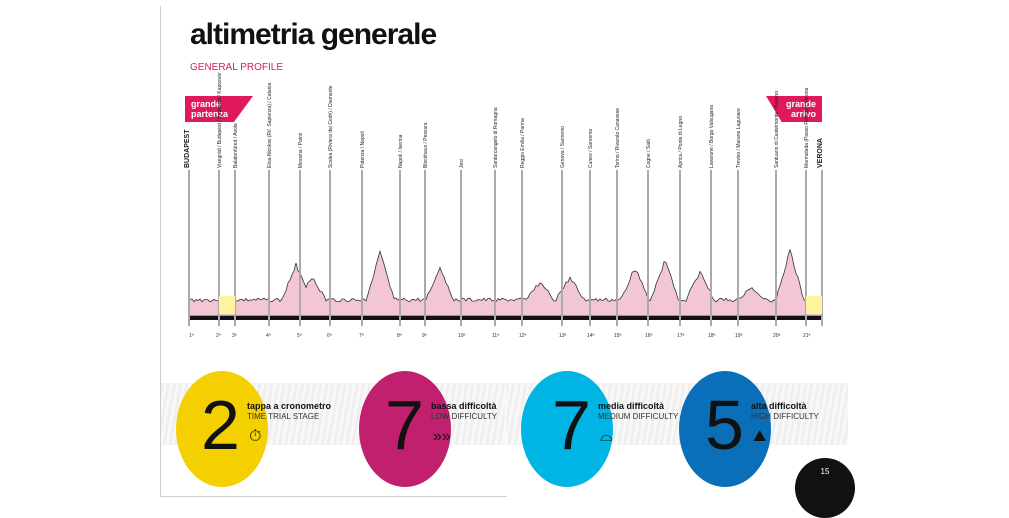  I want to click on stage-number-label: 2ª, so click(218, 336).